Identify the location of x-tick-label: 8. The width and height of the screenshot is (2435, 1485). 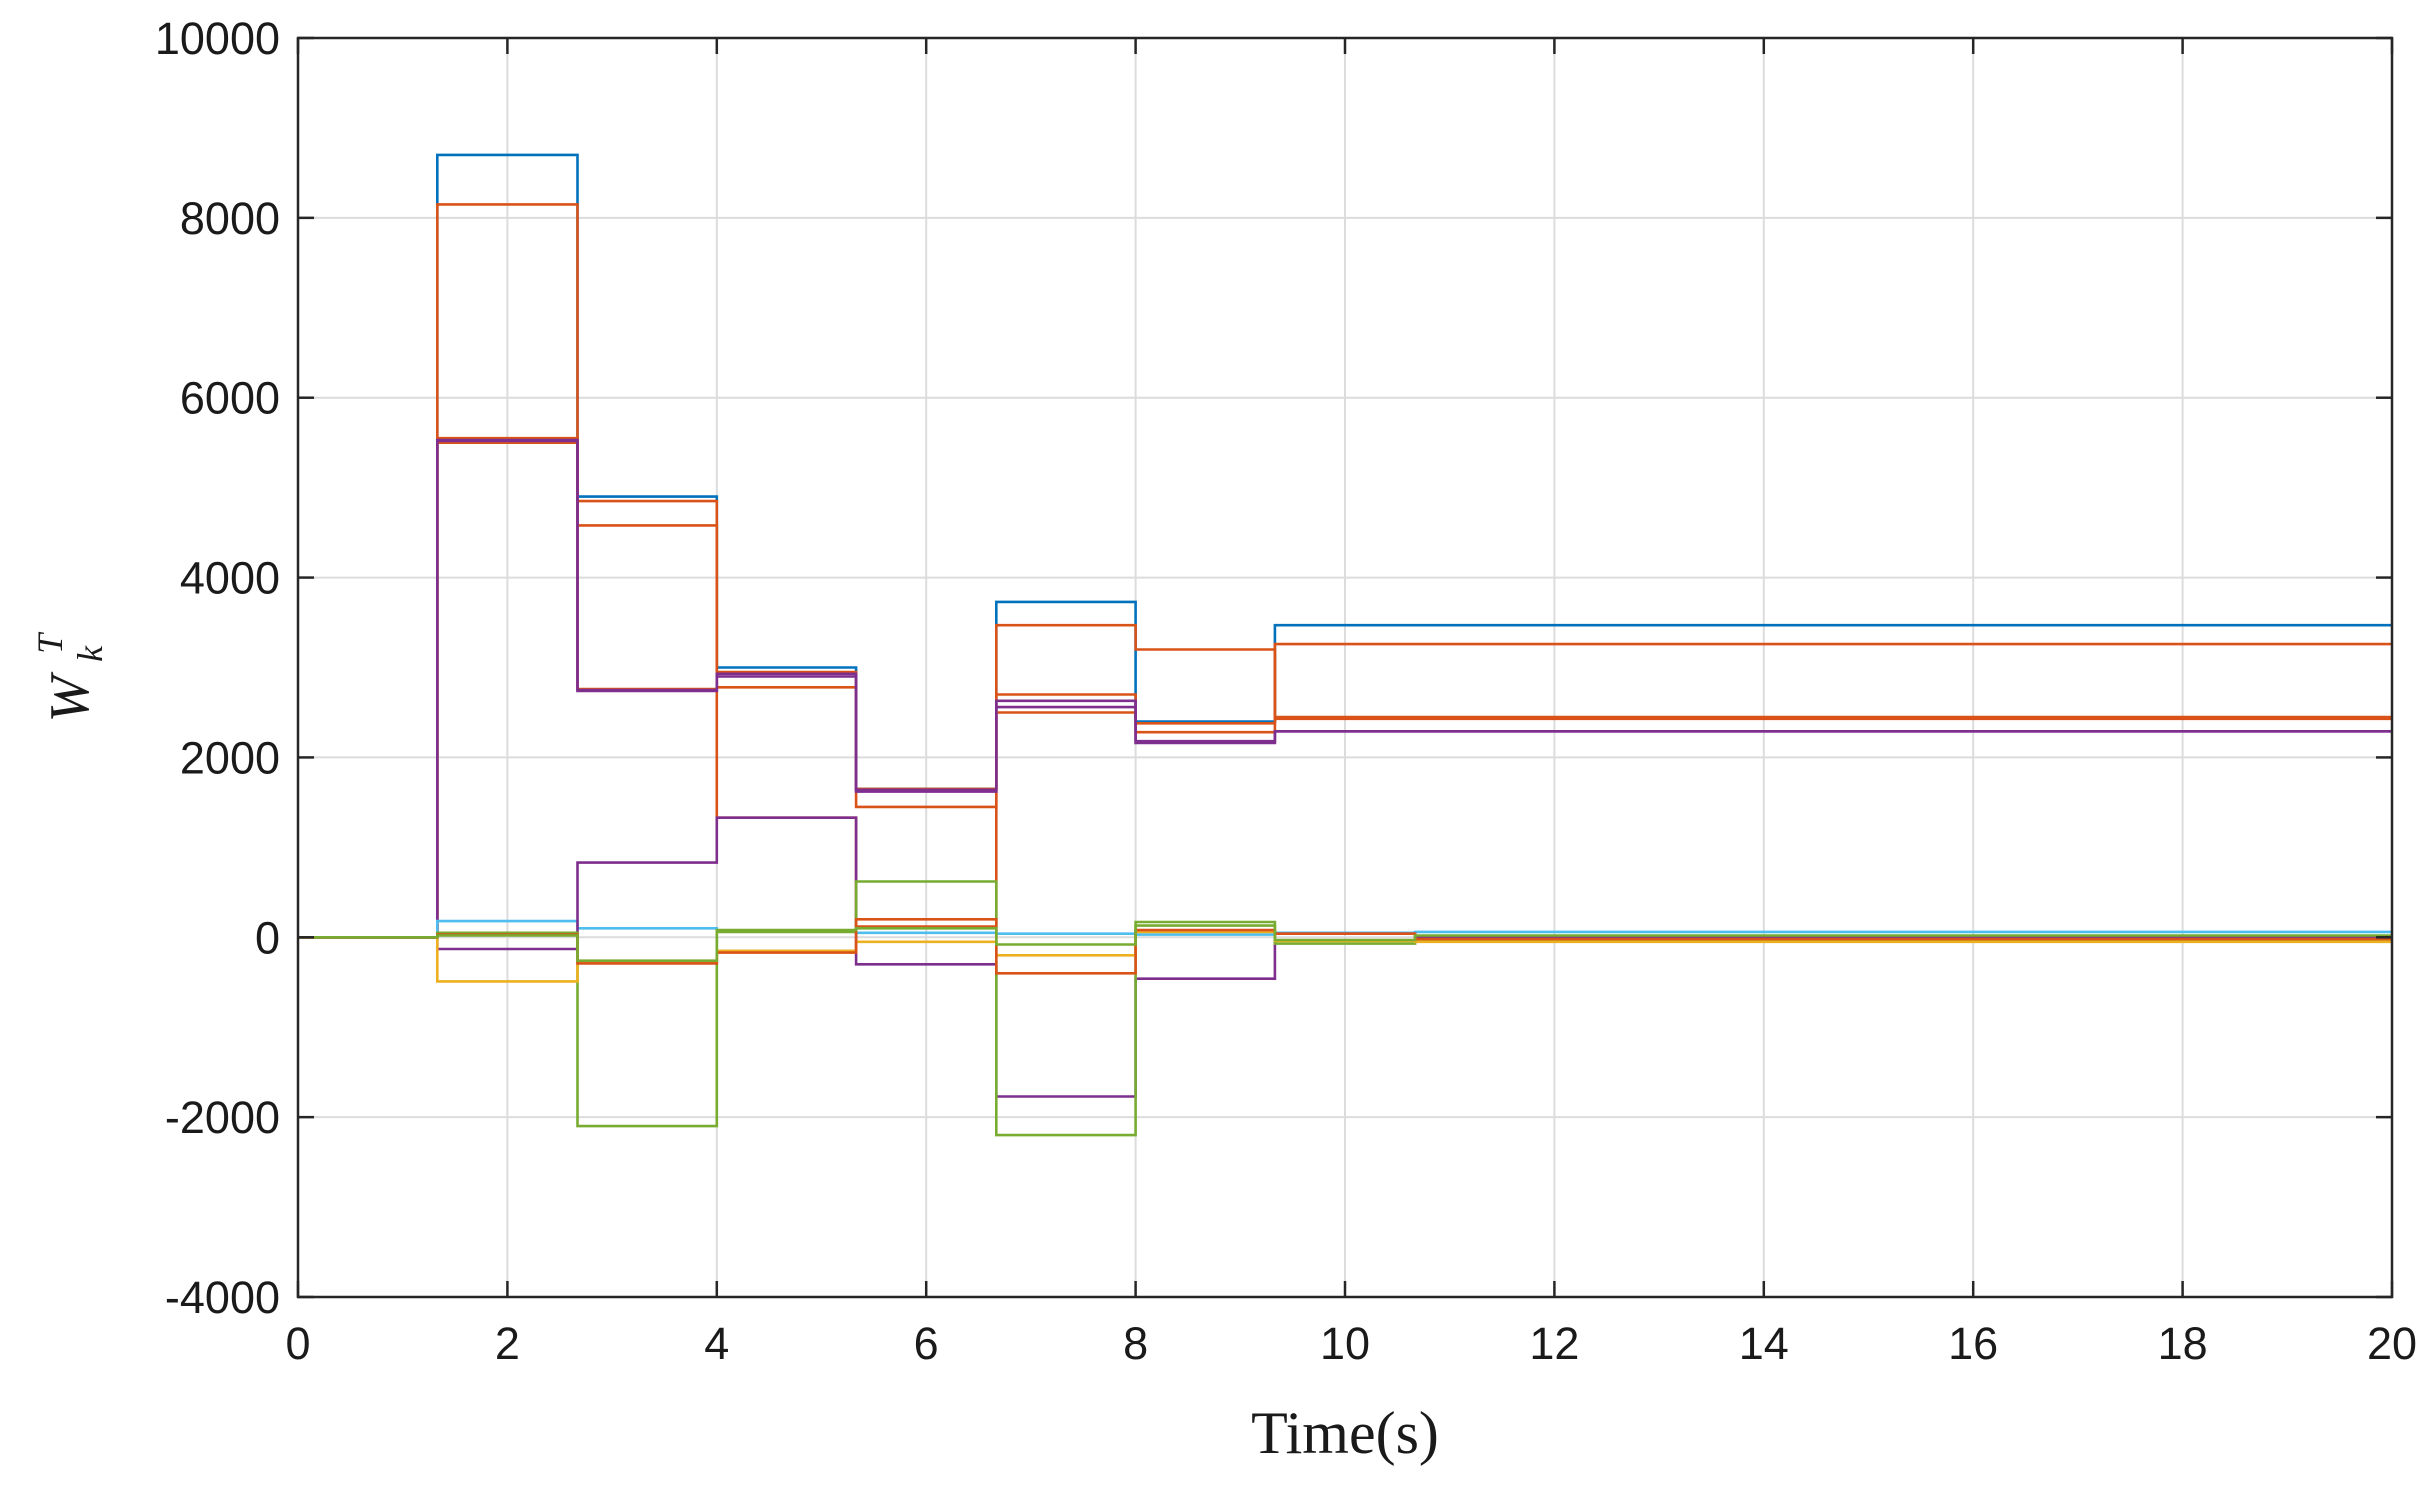
(1135, 1343).